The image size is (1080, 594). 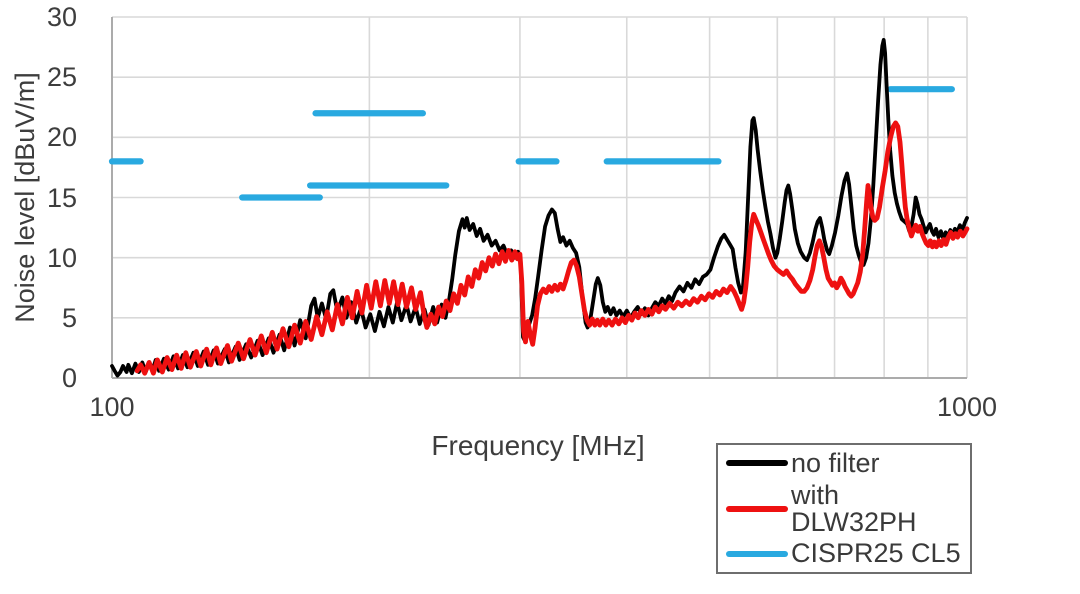 What do you see at coordinates (876, 553) in the screenshot?
I see `legend-label-cispr25-cl5: CISPR25 CL5` at bounding box center [876, 553].